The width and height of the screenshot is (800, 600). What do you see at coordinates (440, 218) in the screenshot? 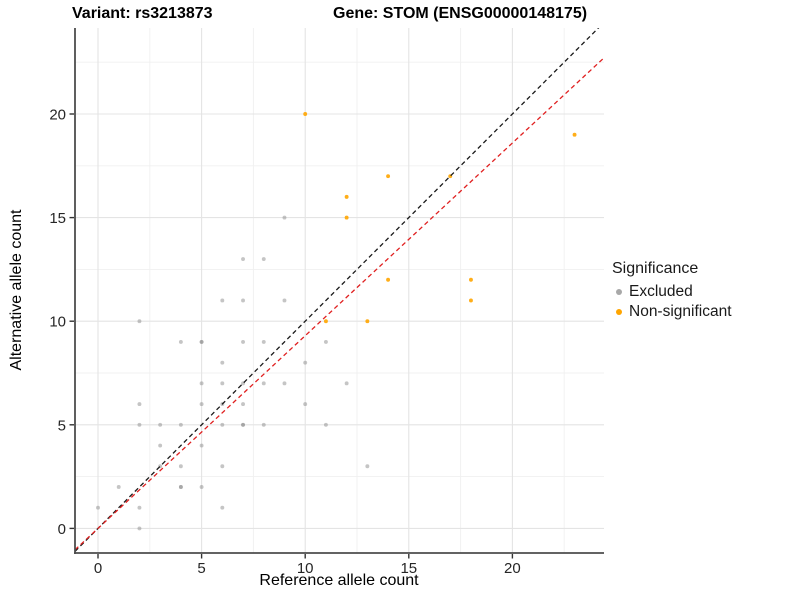
I see `series-non-significant` at bounding box center [440, 218].